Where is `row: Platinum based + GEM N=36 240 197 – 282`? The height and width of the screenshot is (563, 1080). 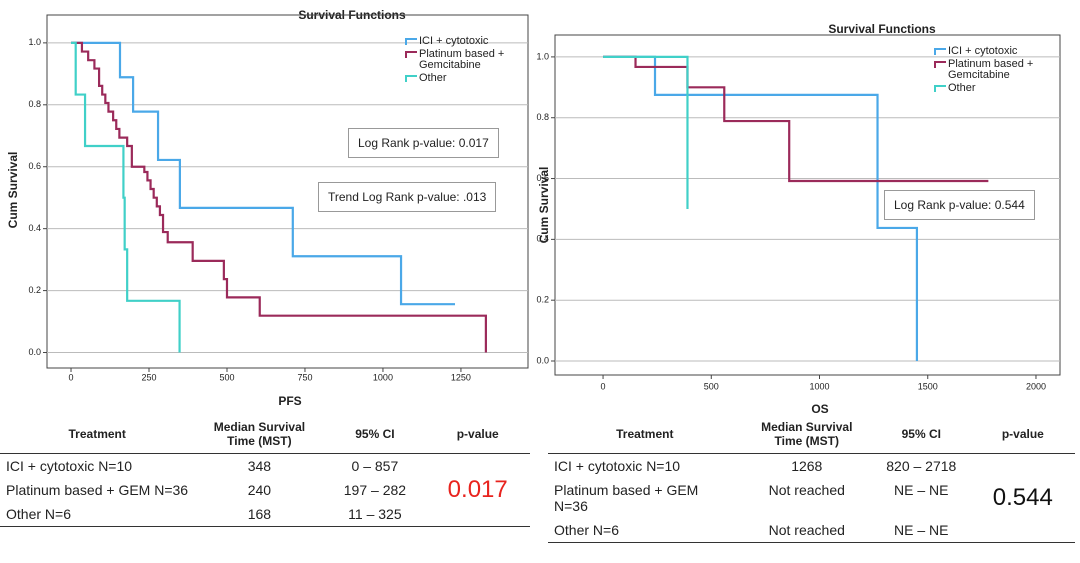 row: Platinum based + GEM N=36 240 197 – 282 is located at coordinates (265, 490).